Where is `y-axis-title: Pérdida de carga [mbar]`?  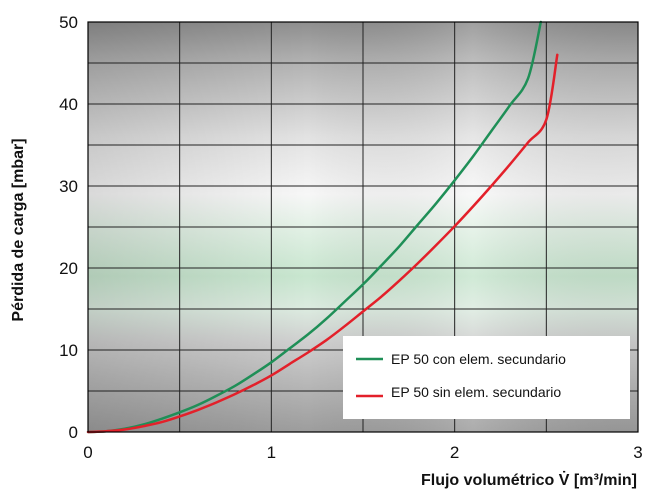 y-axis-title: Pérdida de carga [mbar] is located at coordinates (18, 229).